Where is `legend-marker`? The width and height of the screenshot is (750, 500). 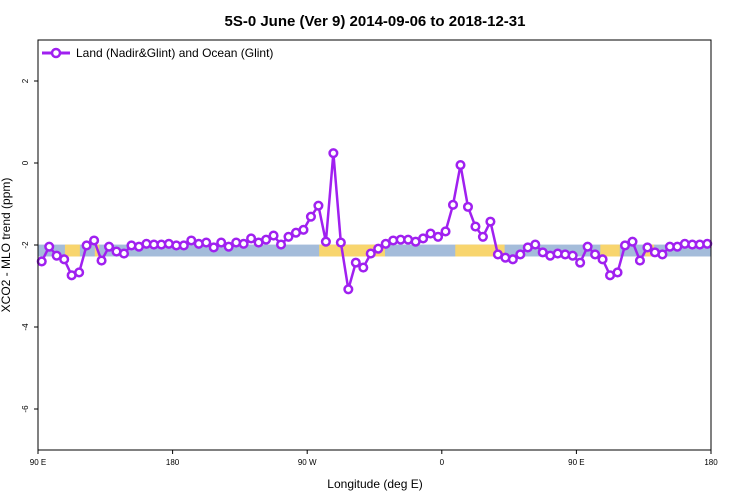 legend-marker is located at coordinates (56, 53).